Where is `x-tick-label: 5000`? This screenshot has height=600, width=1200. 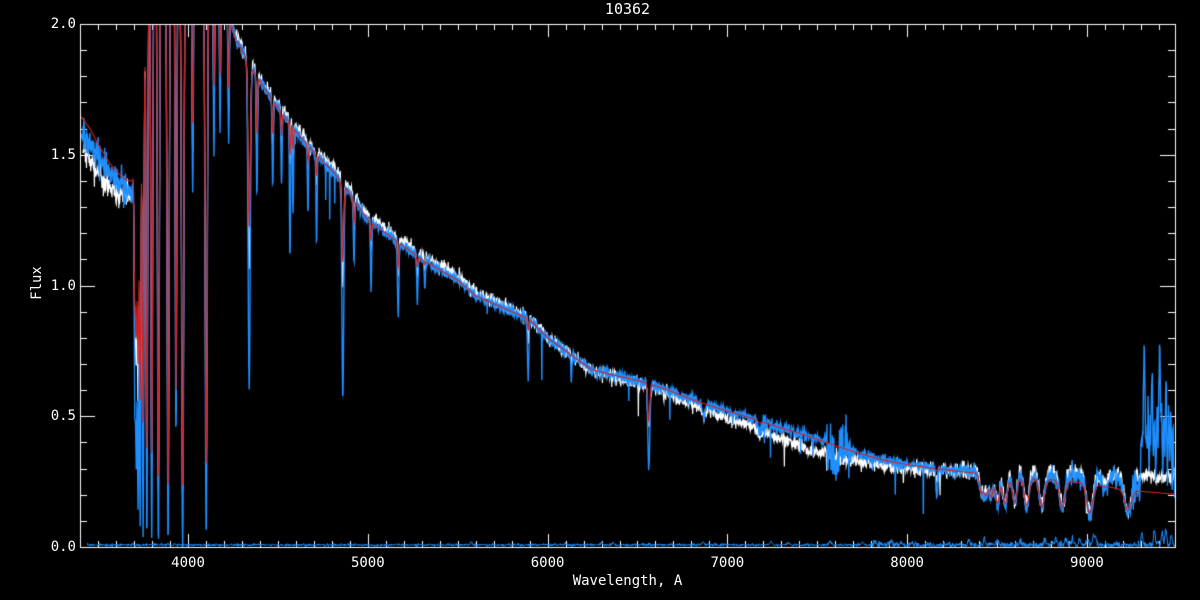
x-tick-label: 5000 is located at coordinates (367, 563).